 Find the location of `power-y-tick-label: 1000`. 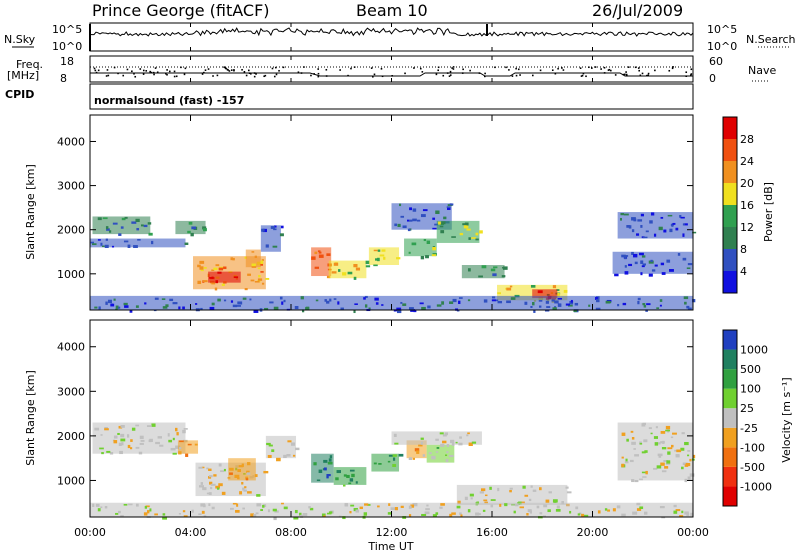

power-y-tick-label: 1000 is located at coordinates (71, 274).